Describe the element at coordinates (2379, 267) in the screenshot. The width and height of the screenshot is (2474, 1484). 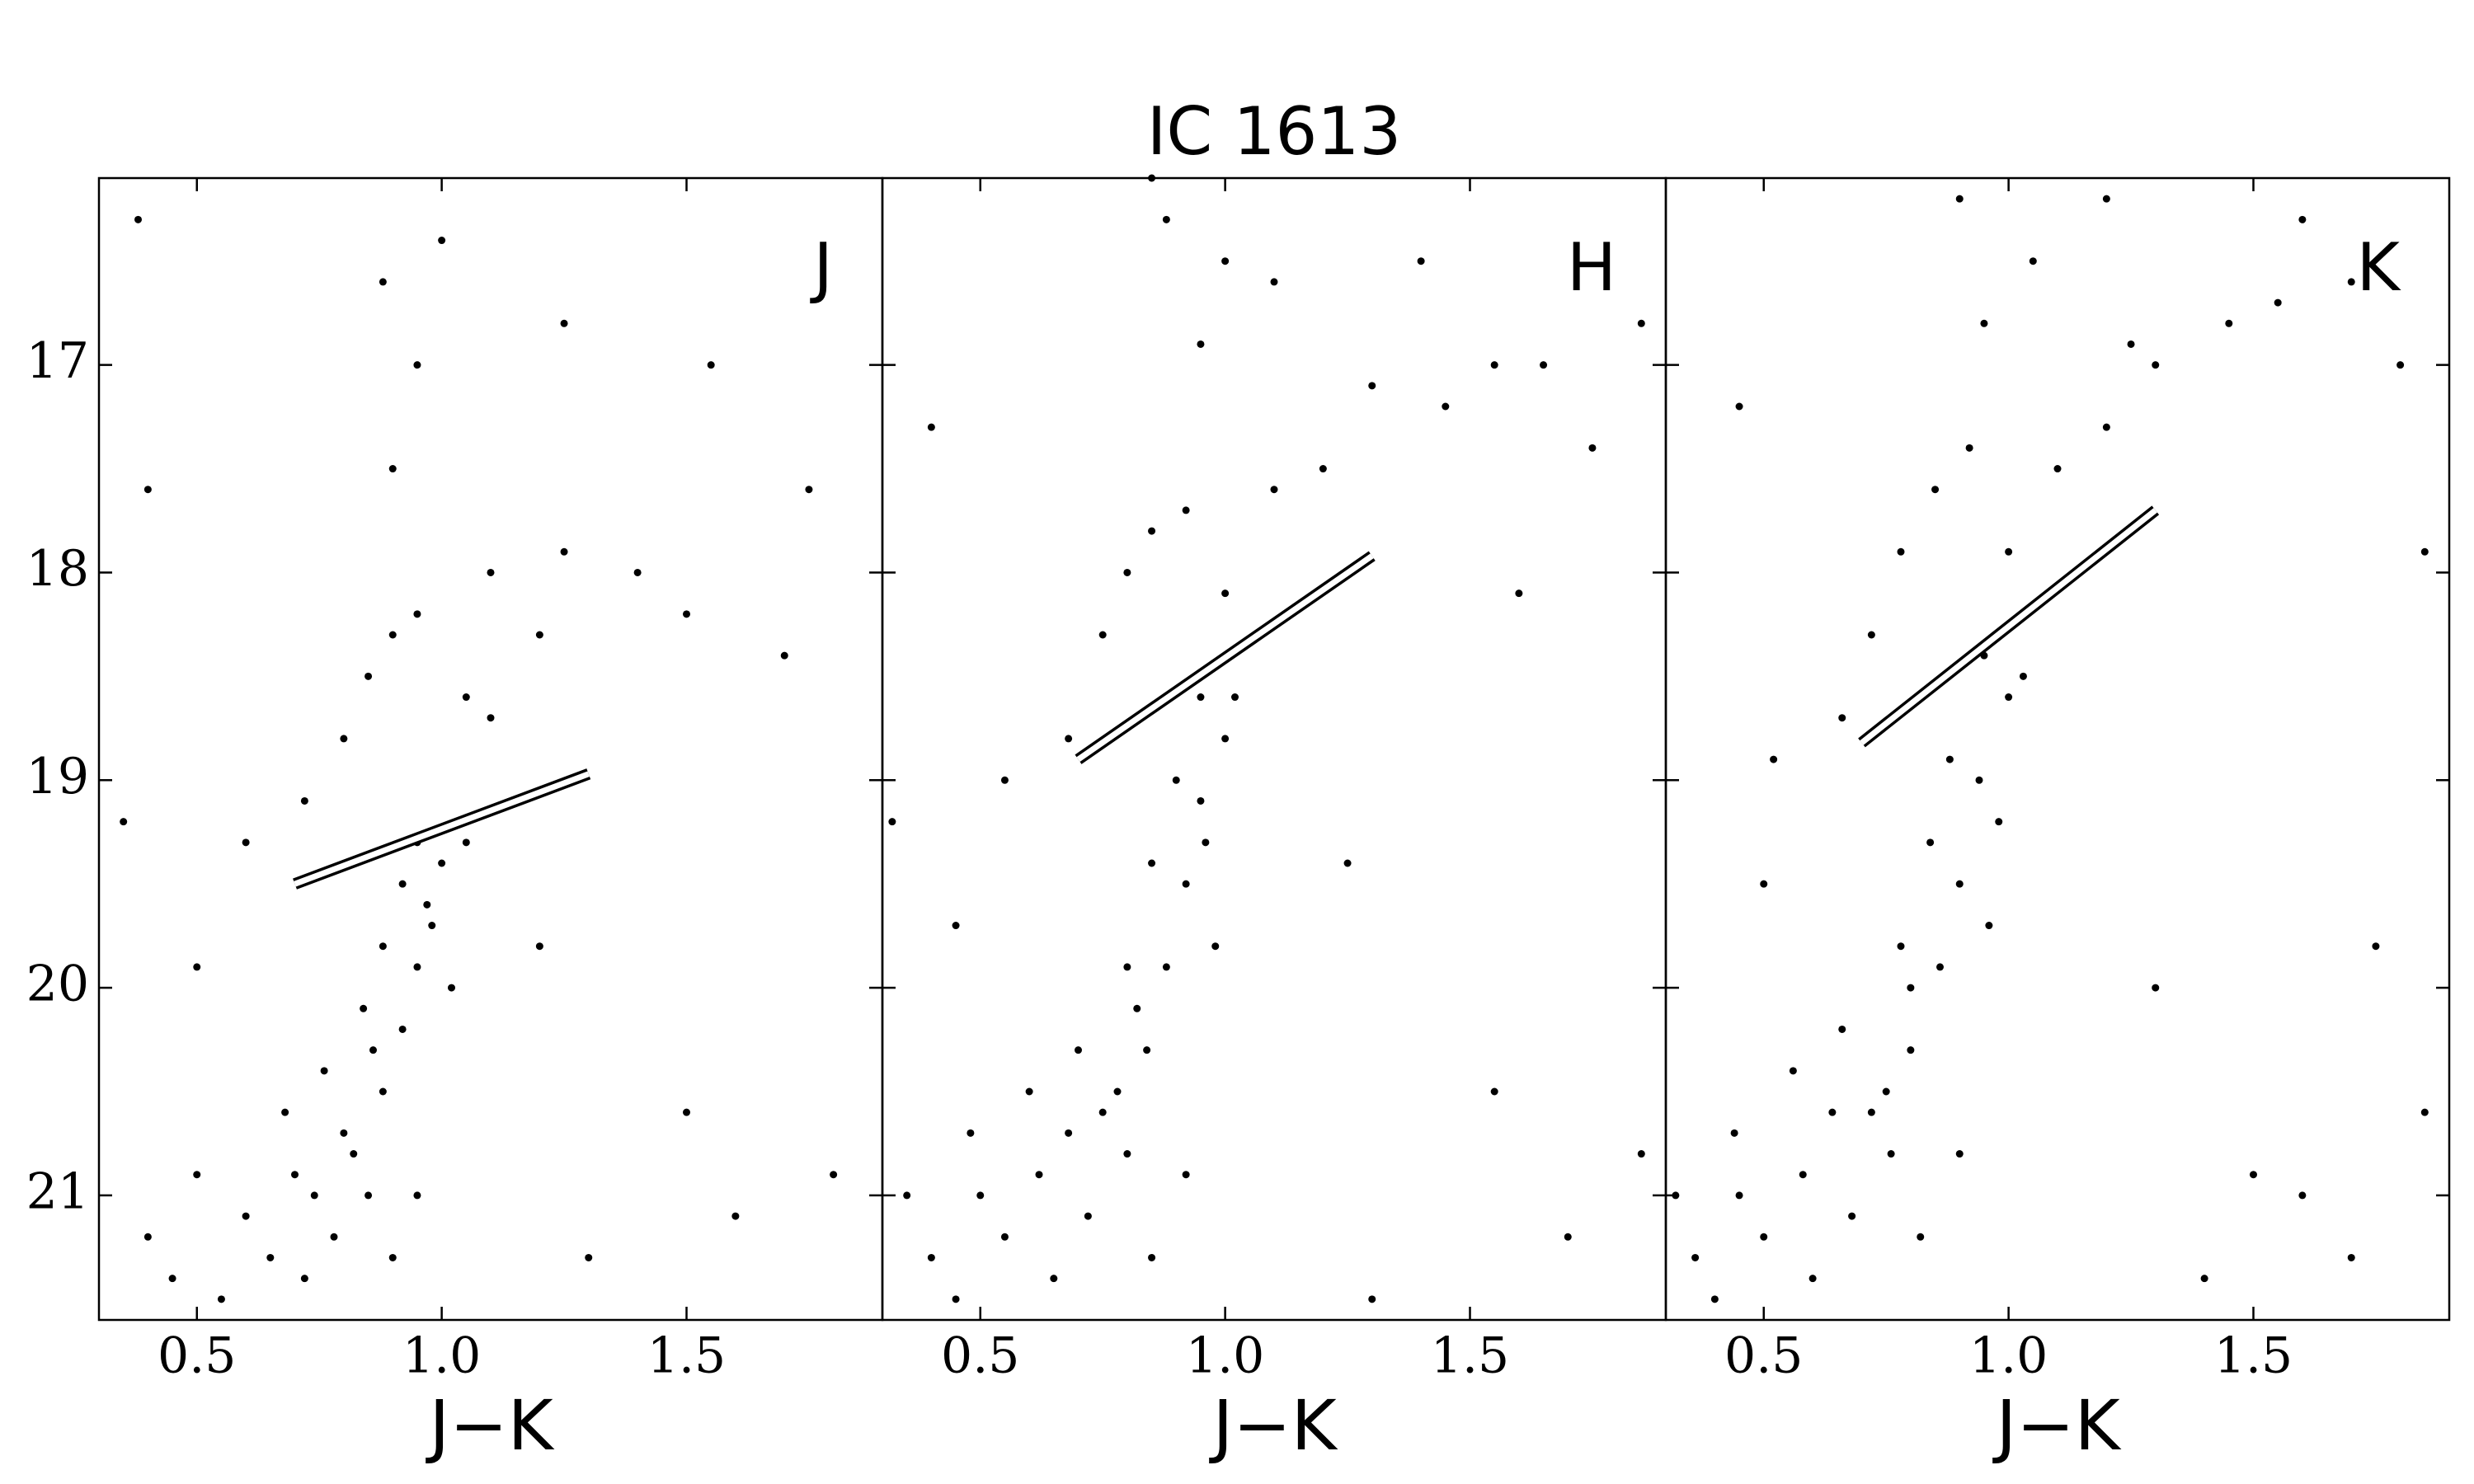
I see `panel-label: K` at that location.